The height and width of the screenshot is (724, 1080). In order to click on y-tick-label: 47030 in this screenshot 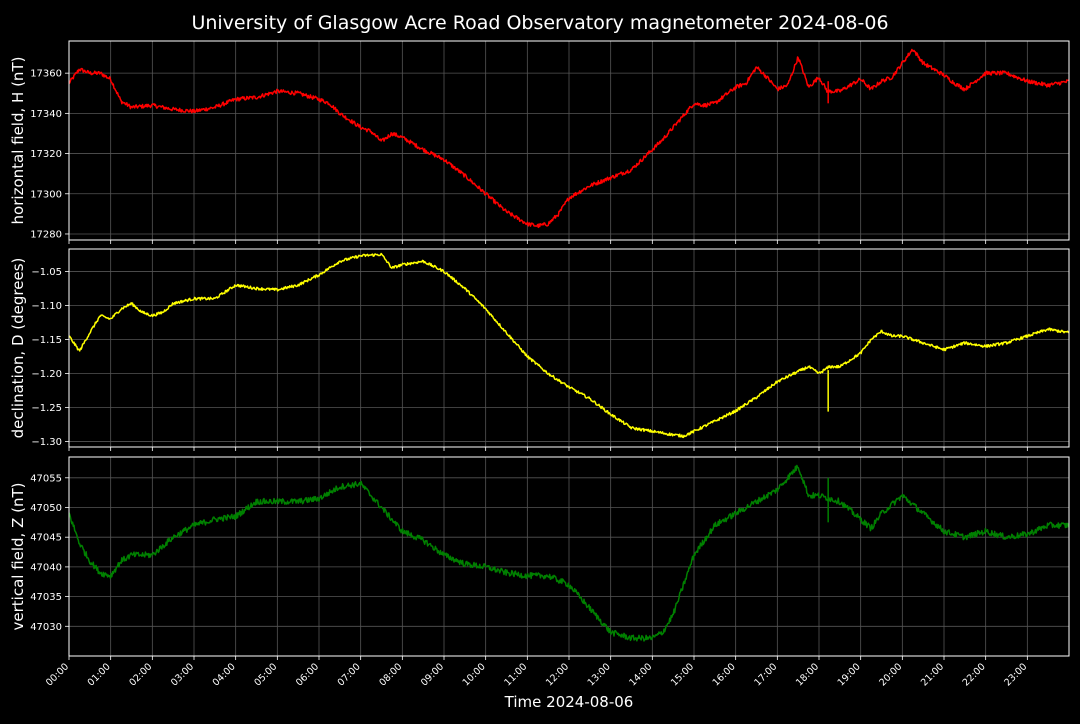, I will do `click(46, 627)`.